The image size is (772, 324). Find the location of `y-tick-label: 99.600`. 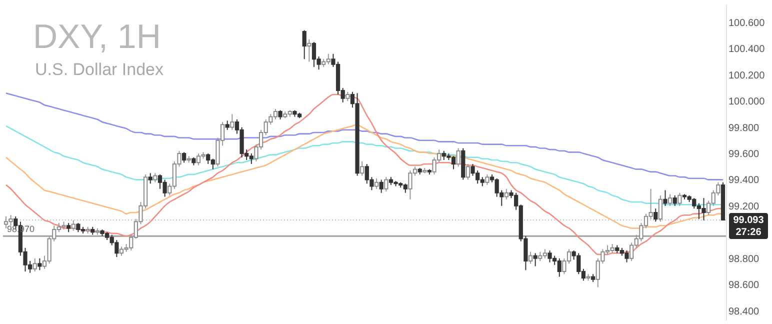

y-tick-label: 99.600 is located at coordinates (744, 154).